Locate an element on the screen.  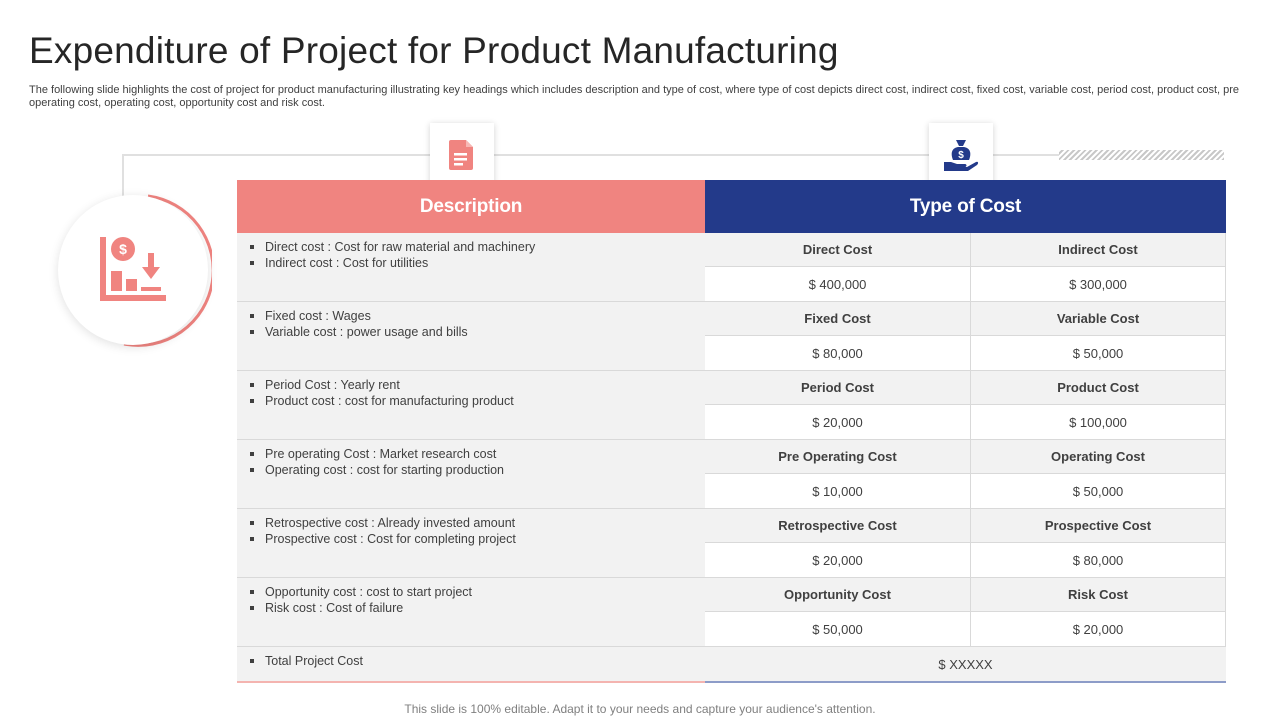
description-item: Opportunity cost : cost to start project is located at coordinates (476, 592).